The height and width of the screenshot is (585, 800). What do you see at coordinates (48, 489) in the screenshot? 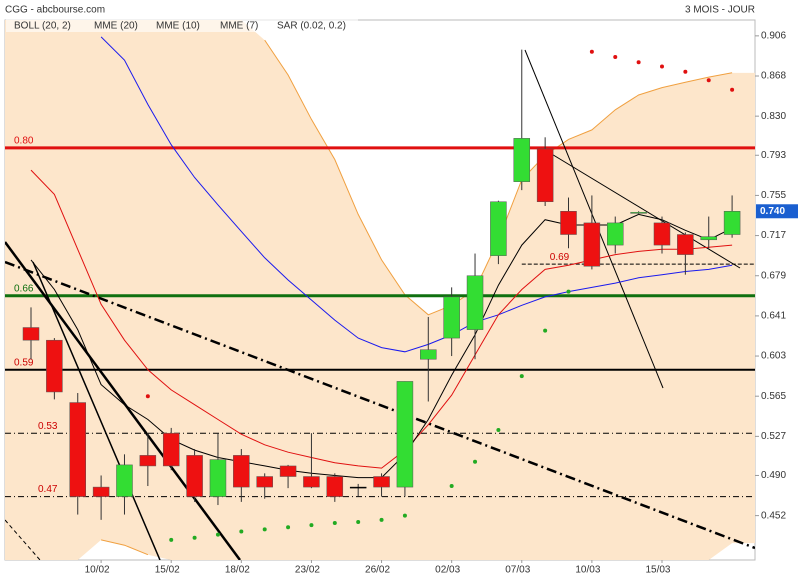
I see `level-label: 0.47` at bounding box center [48, 489].